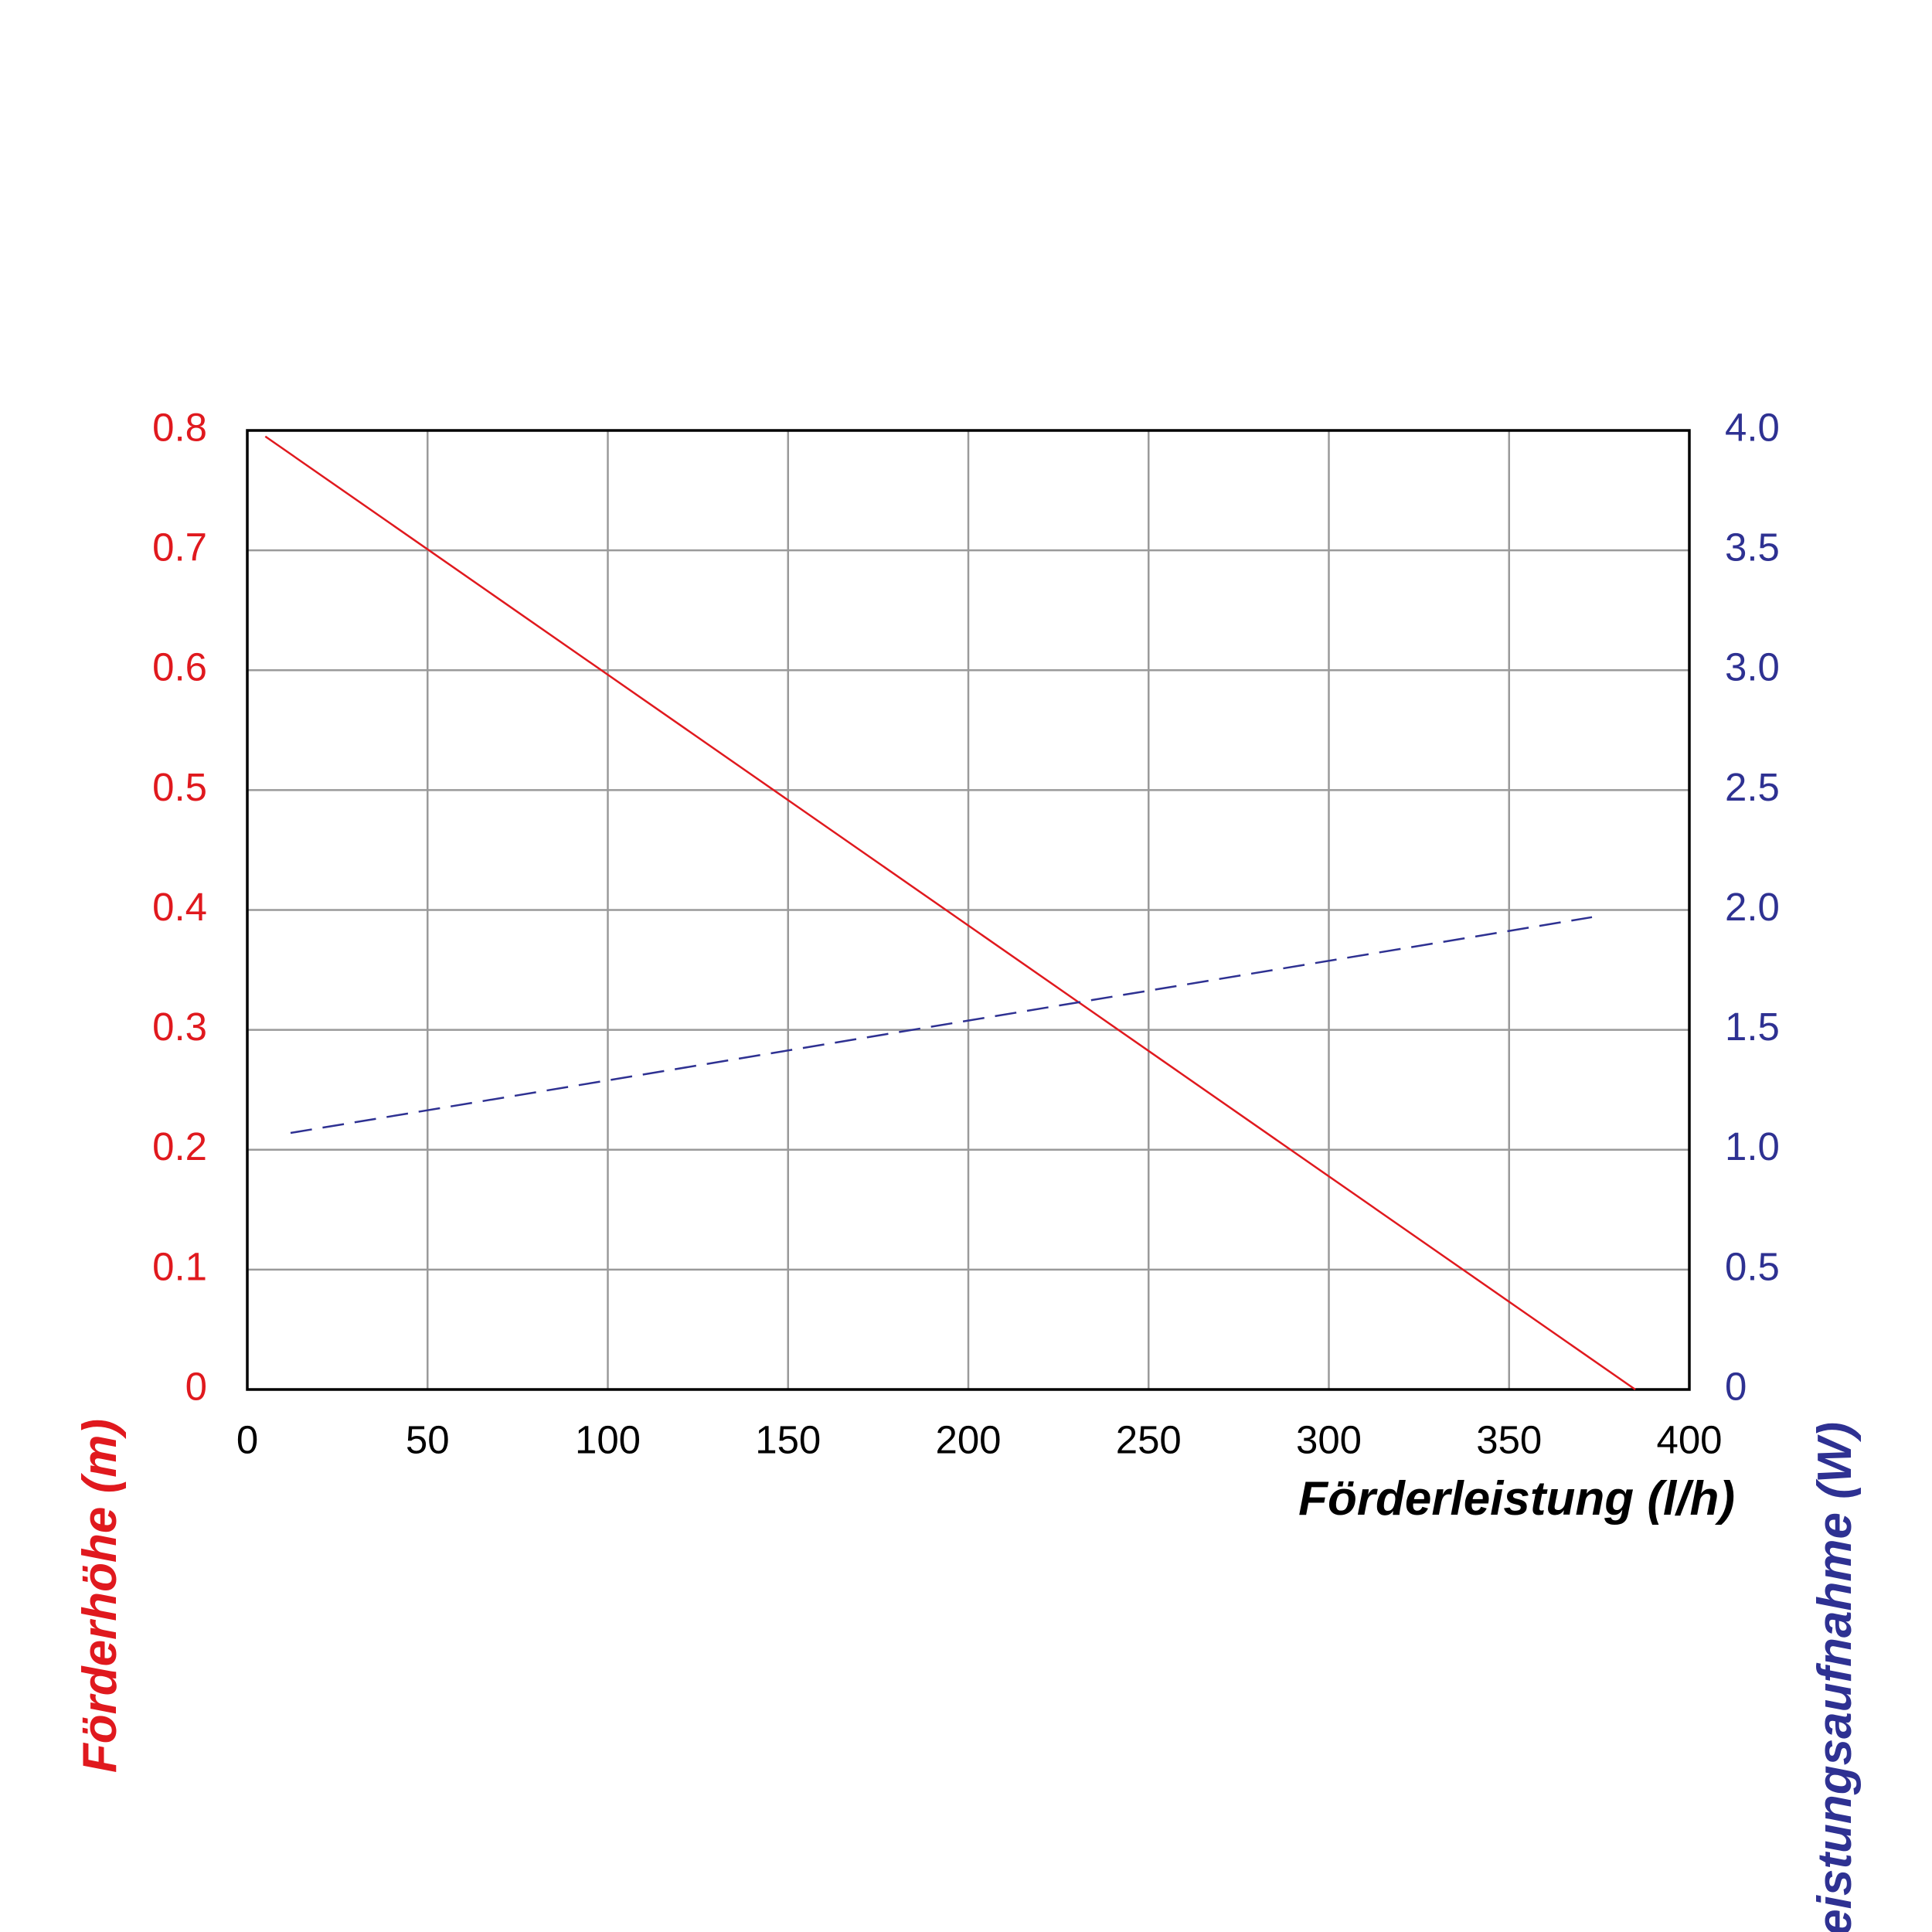  What do you see at coordinates (1753, 1266) in the screenshot?
I see `y2-tick-label: 0.5` at bounding box center [1753, 1266].